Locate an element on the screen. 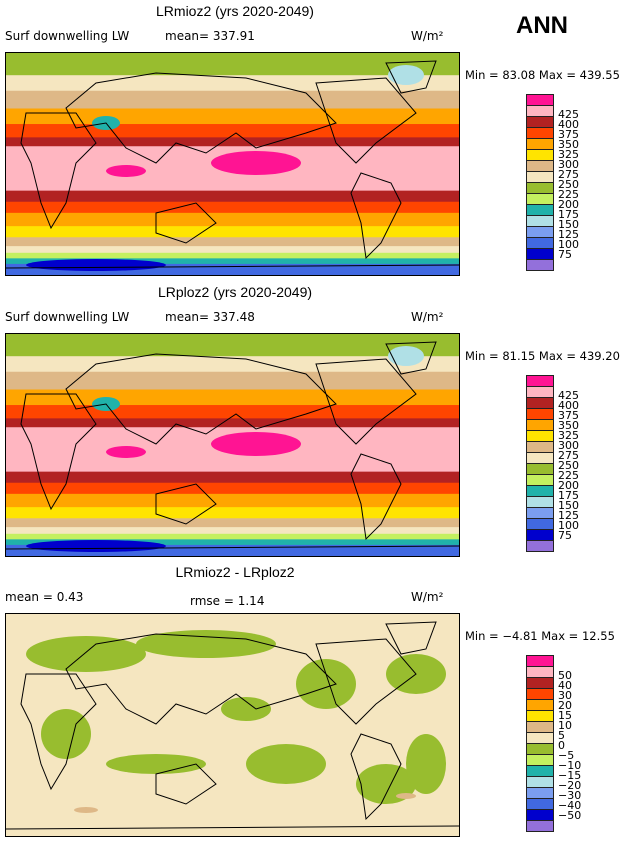  colorbar-tick-label: 200 is located at coordinates (568, 485).